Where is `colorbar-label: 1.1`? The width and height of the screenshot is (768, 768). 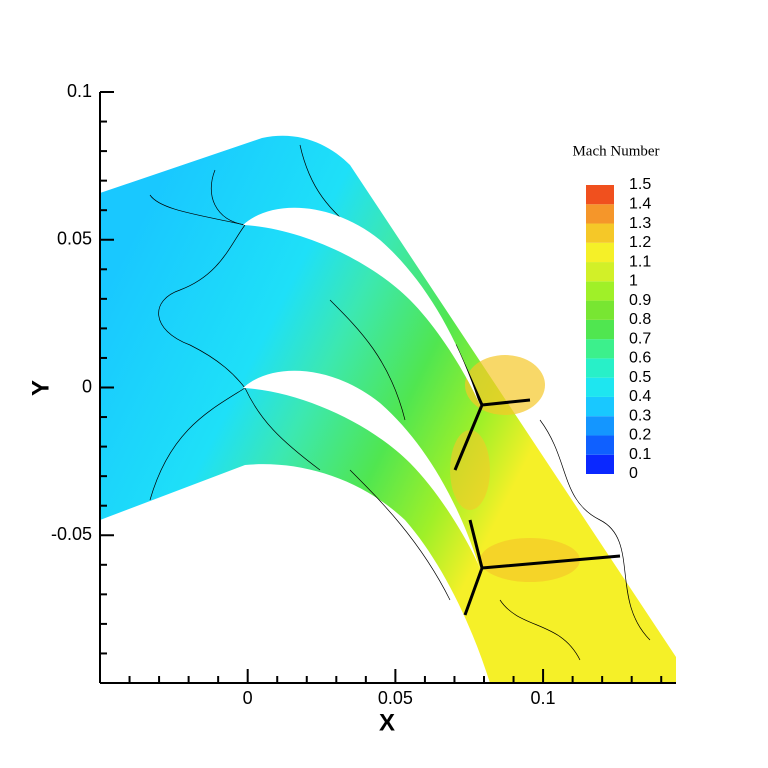
colorbar-label: 1.1 is located at coordinates (640, 261).